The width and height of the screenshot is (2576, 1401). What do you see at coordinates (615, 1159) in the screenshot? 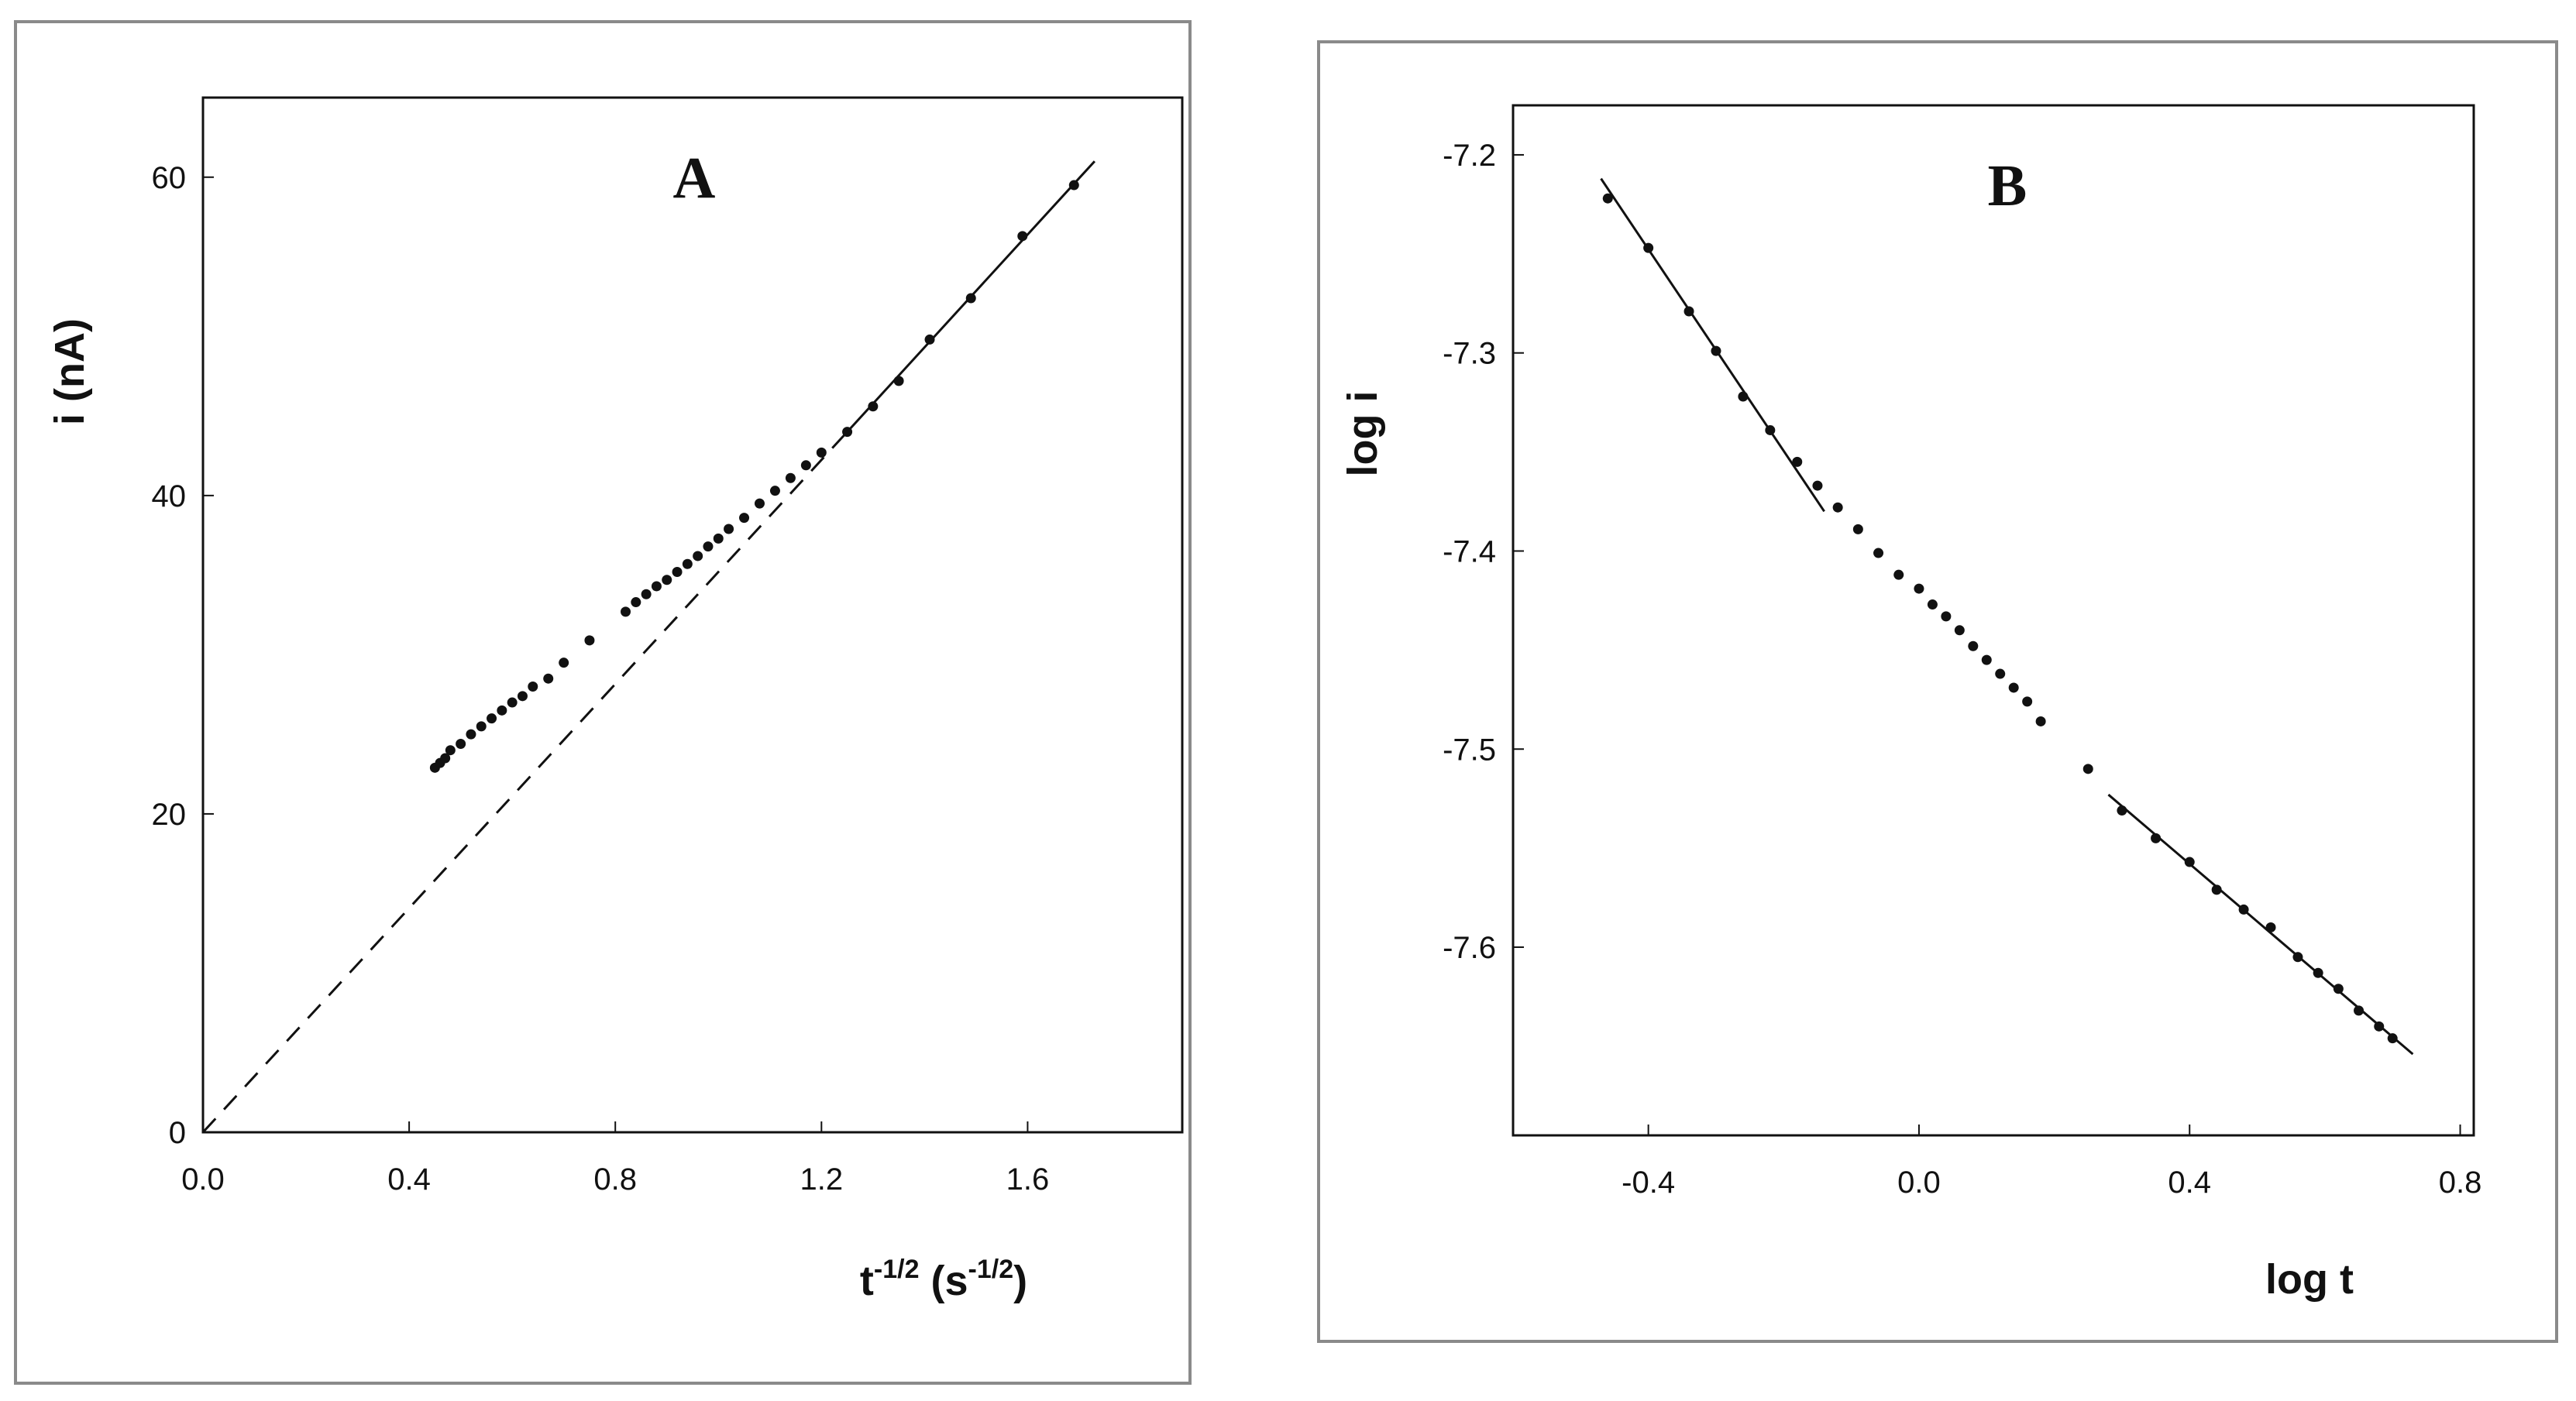
I see `panel-a-x-axis: 0.0 0.4 0.8 1.2 1.6` at bounding box center [615, 1159].